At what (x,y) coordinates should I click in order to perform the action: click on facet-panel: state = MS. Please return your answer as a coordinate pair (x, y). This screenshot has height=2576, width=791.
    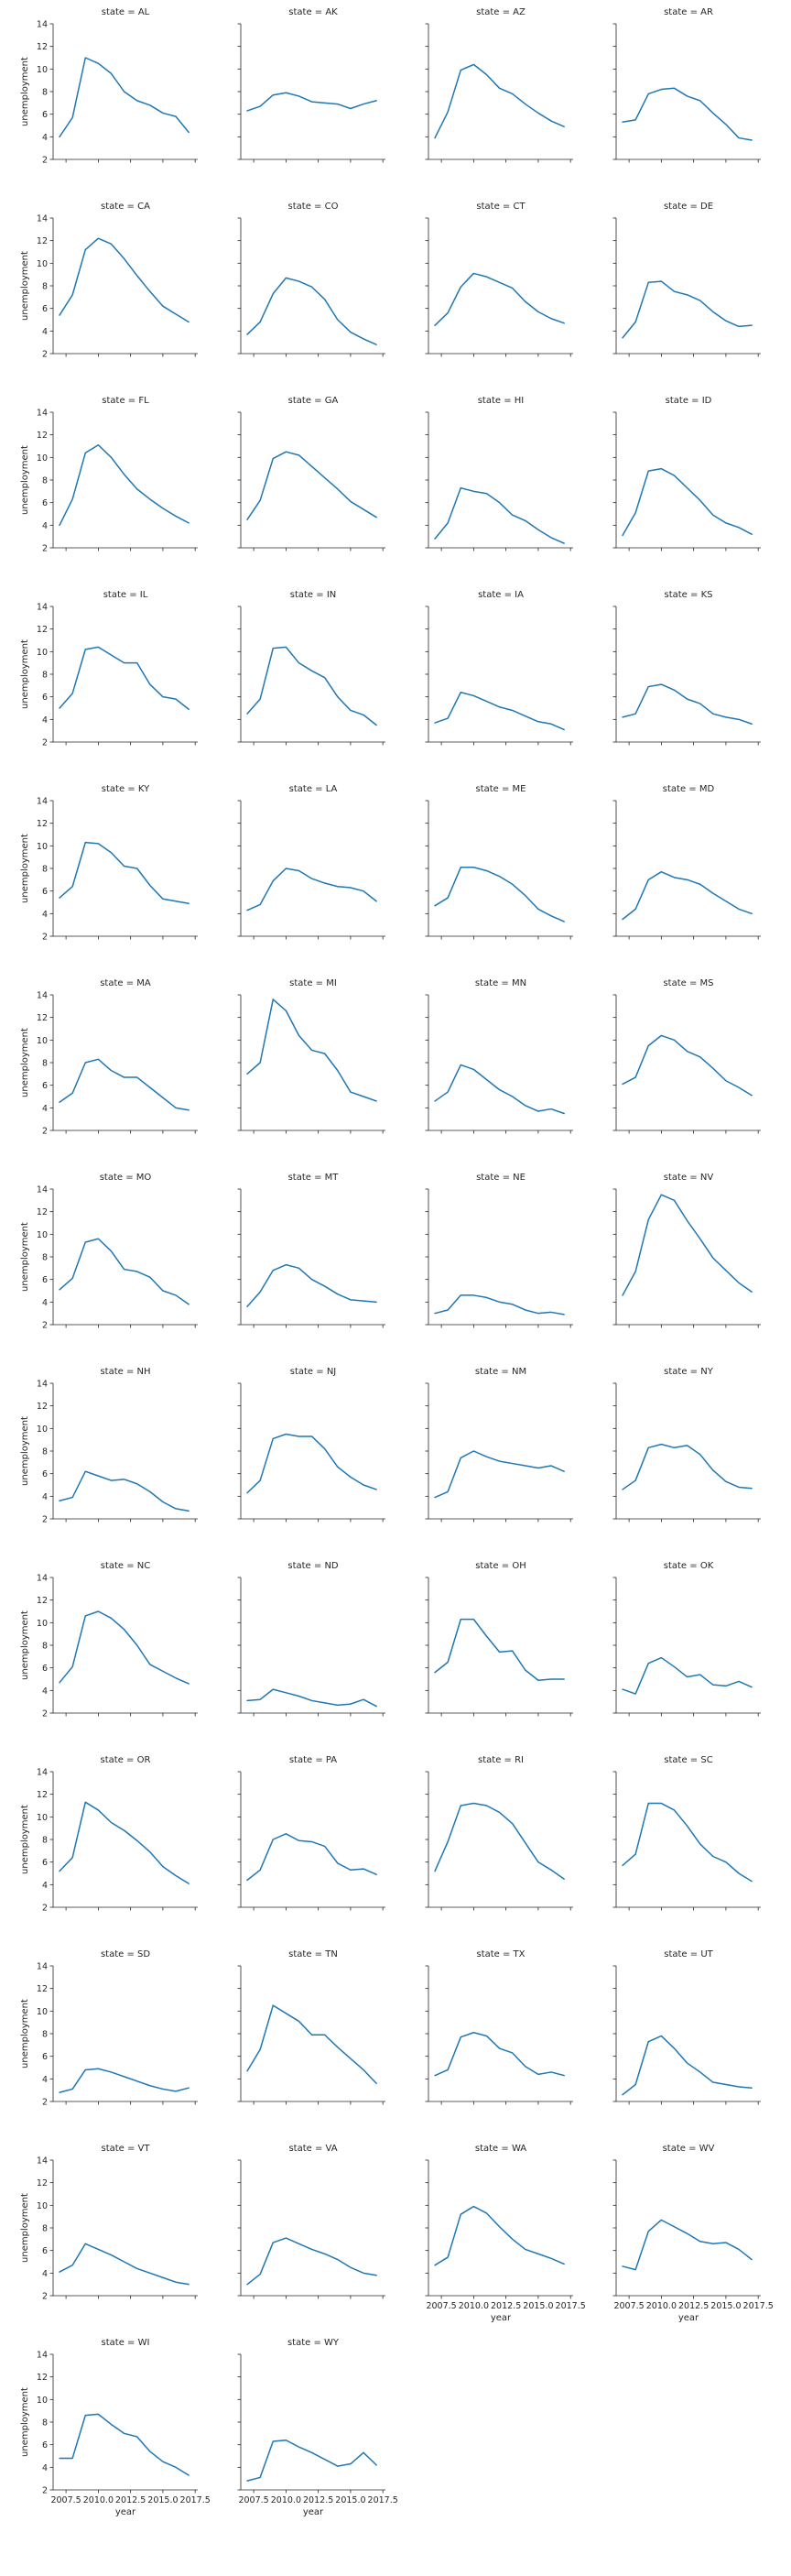
    Looking at the image, I should click on (686, 1056).